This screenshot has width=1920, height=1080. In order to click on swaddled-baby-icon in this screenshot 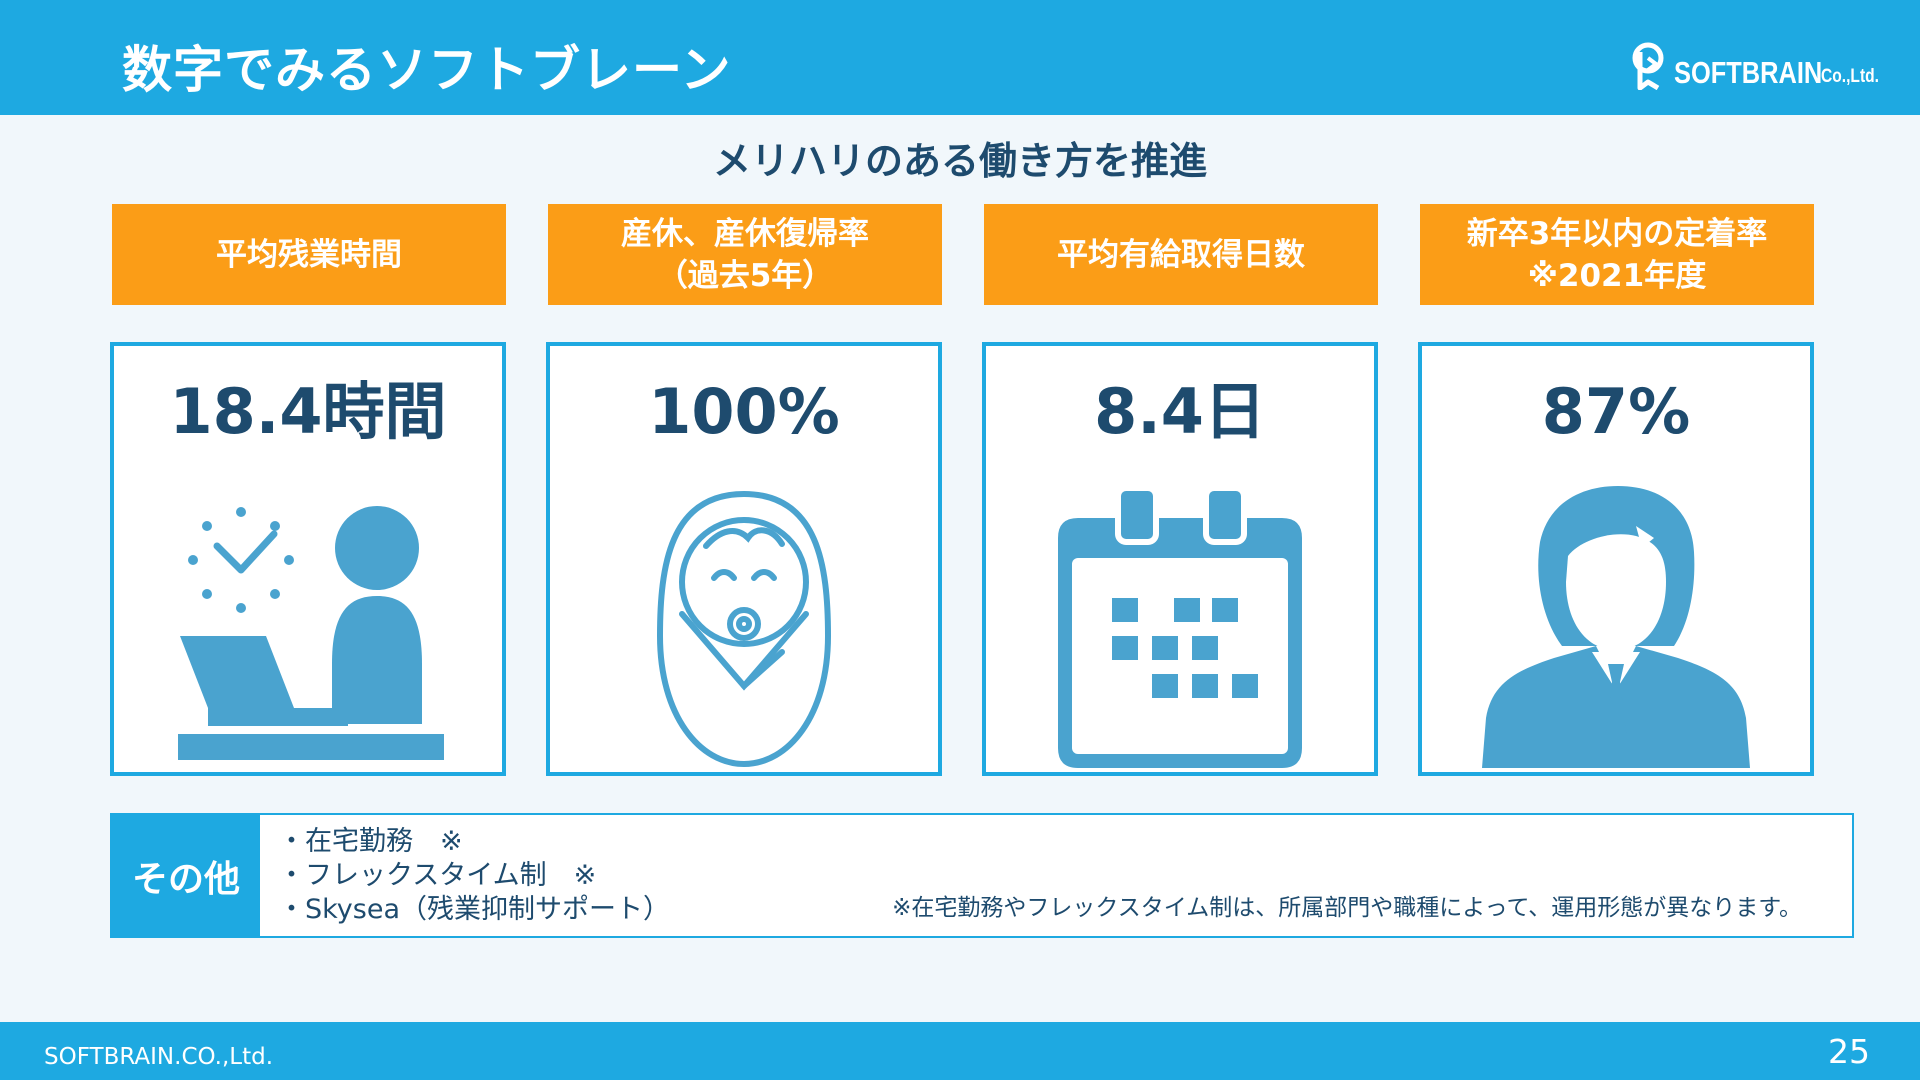, I will do `click(744, 629)`.